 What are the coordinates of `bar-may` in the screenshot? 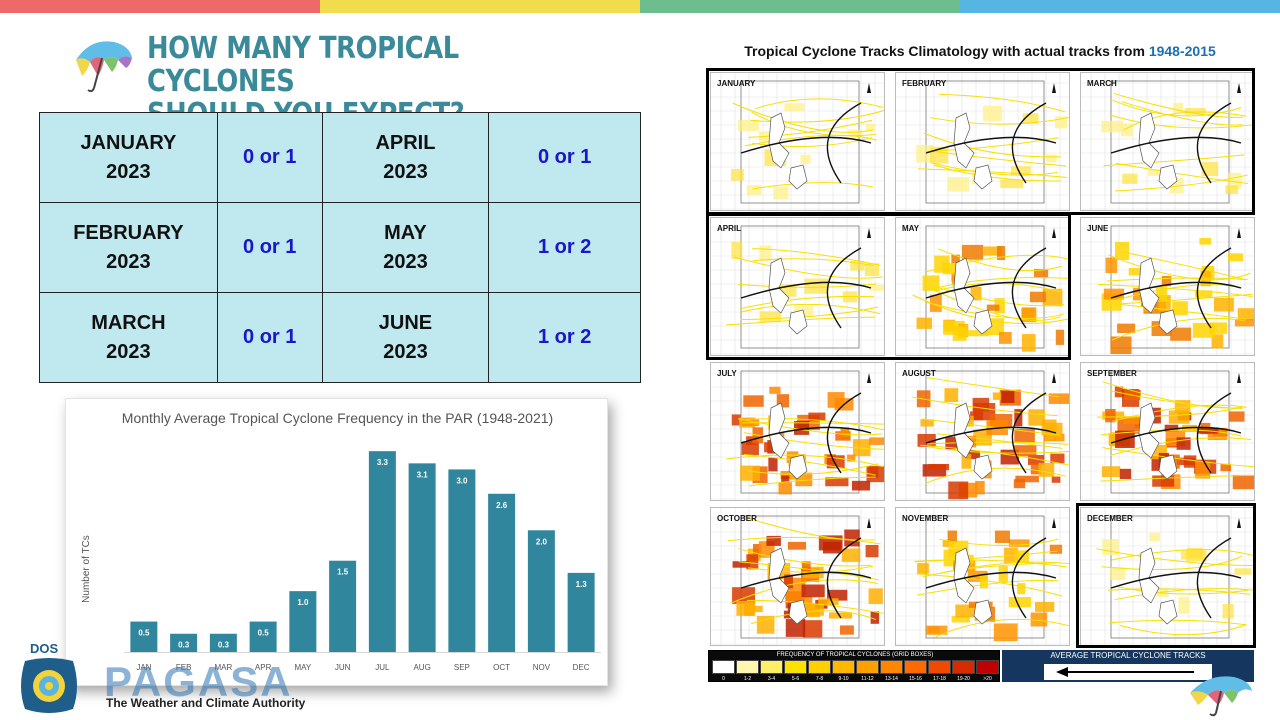 It's located at (303, 621).